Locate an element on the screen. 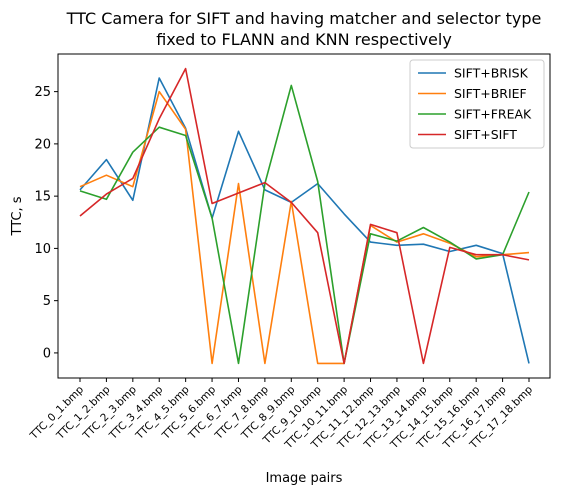 This screenshot has width=562, height=493. legend-label: SIFT+BRIEF is located at coordinates (490, 93).